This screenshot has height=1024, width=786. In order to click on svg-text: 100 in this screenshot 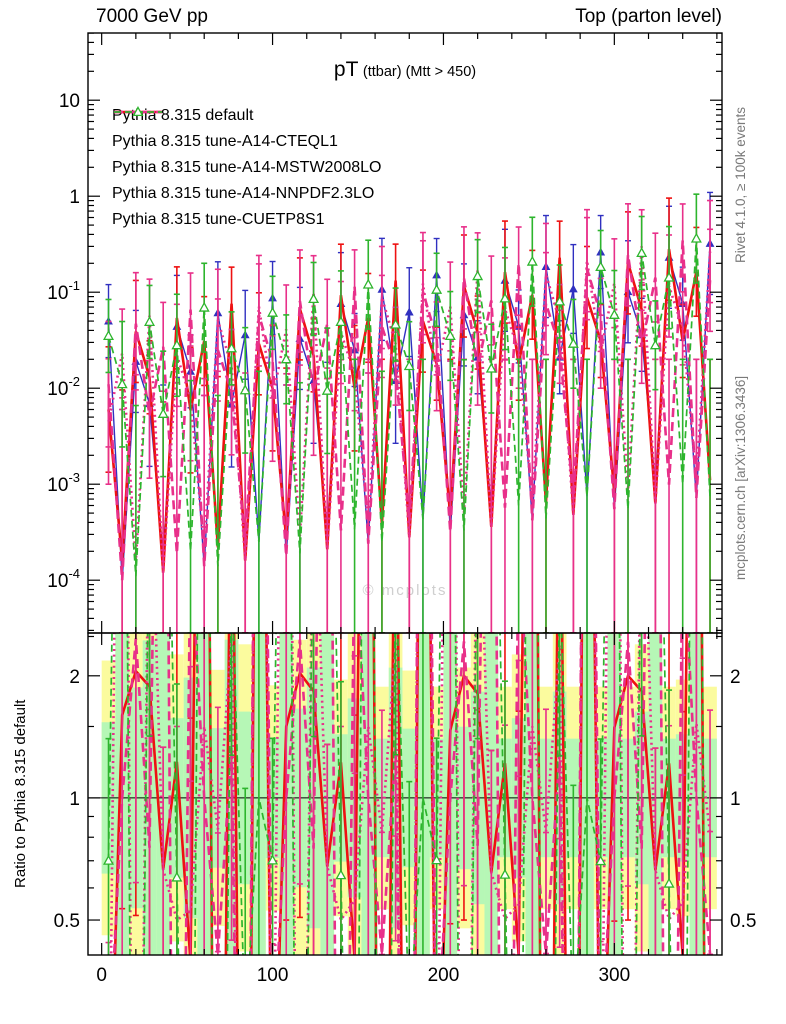, I will do `click(273, 975)`.